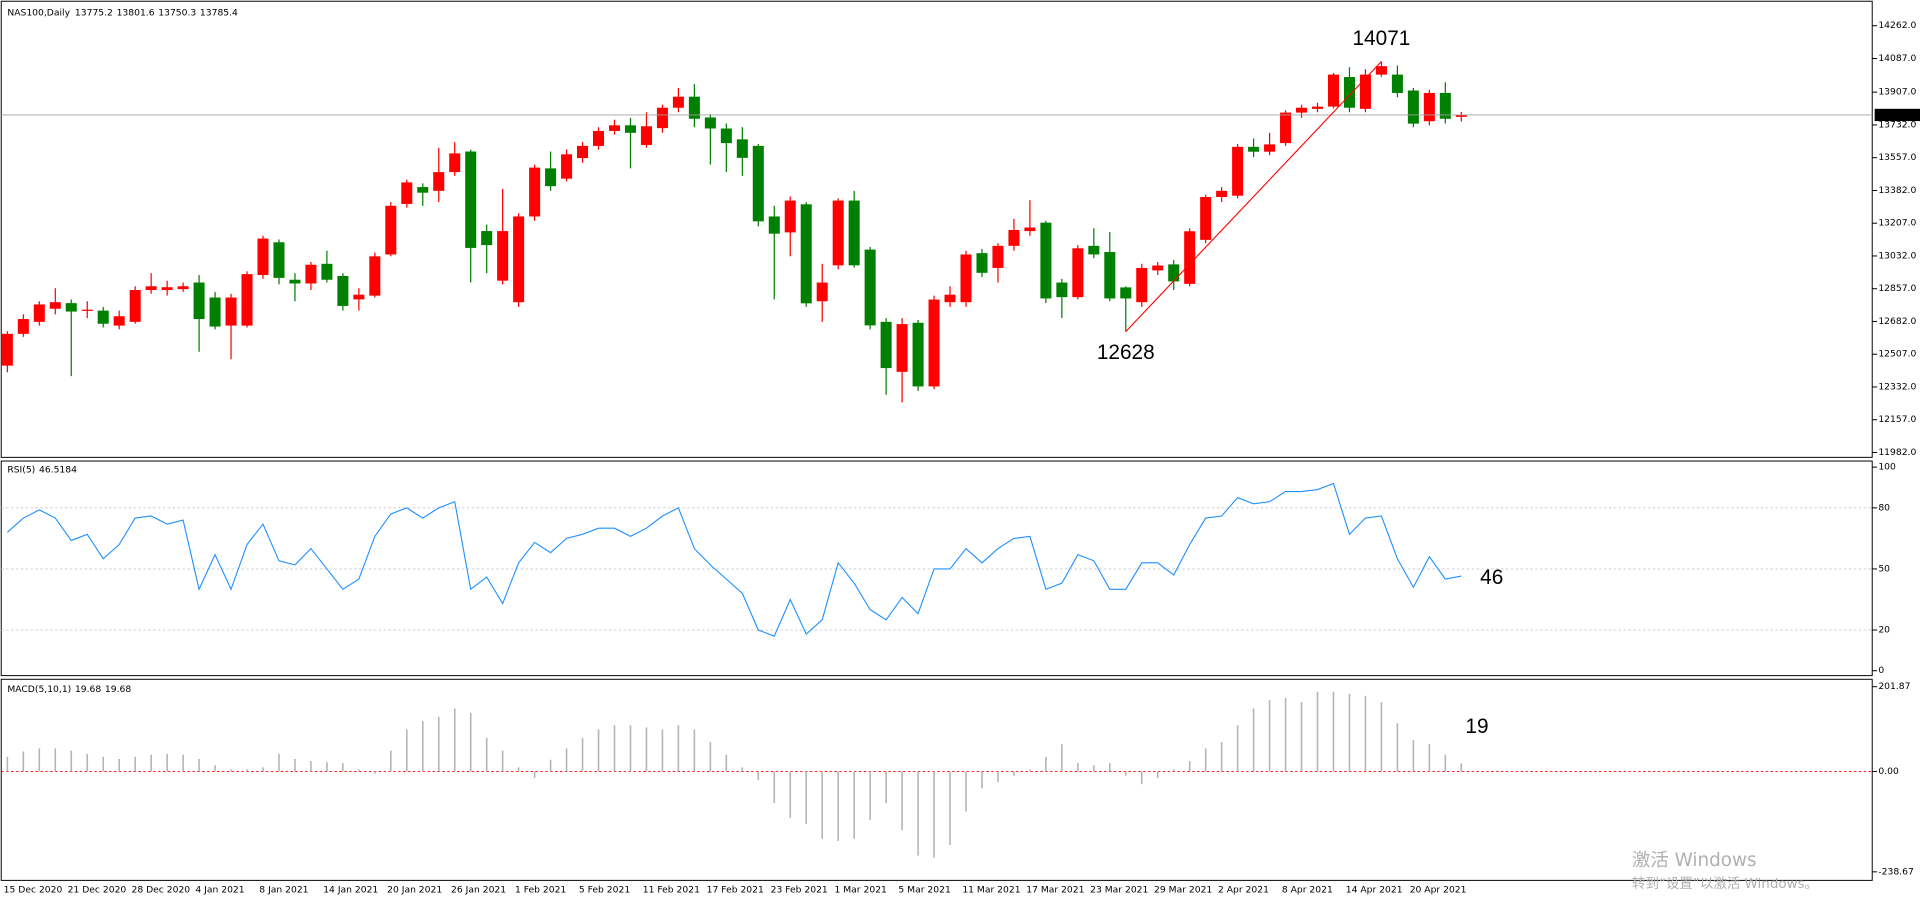 This screenshot has height=900, width=1920. Describe the element at coordinates (1897, 354) in the screenshot. I see `y-tick-label: 12507.0` at that location.